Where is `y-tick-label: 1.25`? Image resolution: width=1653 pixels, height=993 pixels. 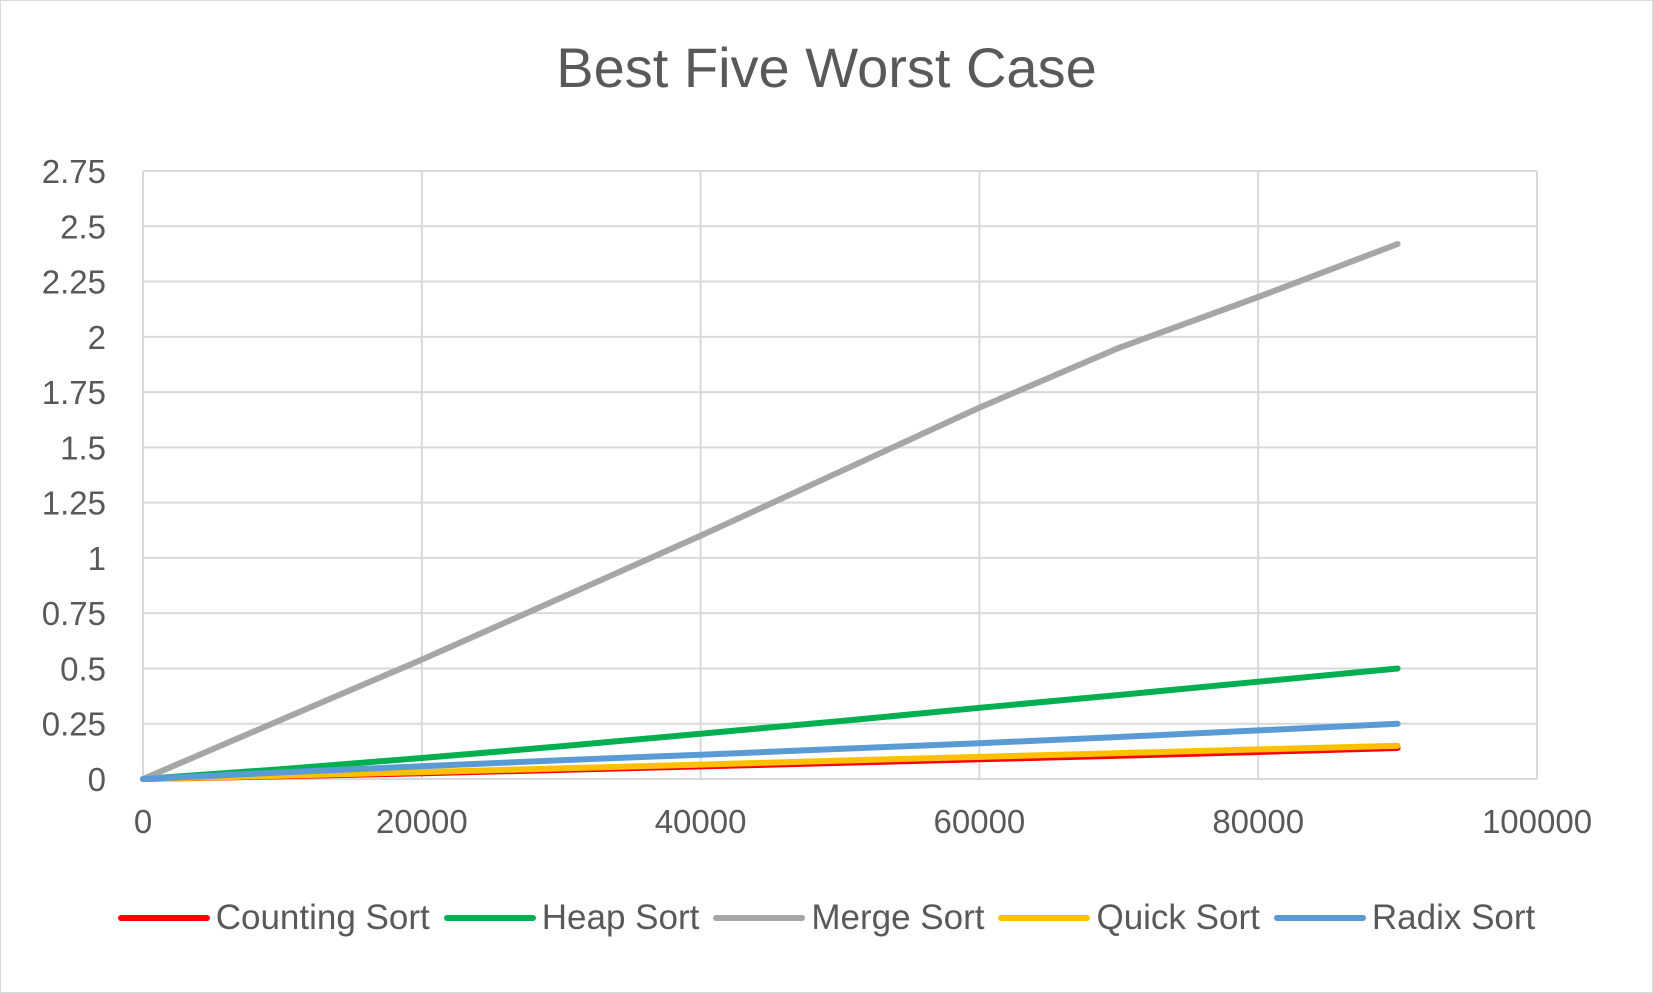
y-tick-label: 1.25 is located at coordinates (74, 503).